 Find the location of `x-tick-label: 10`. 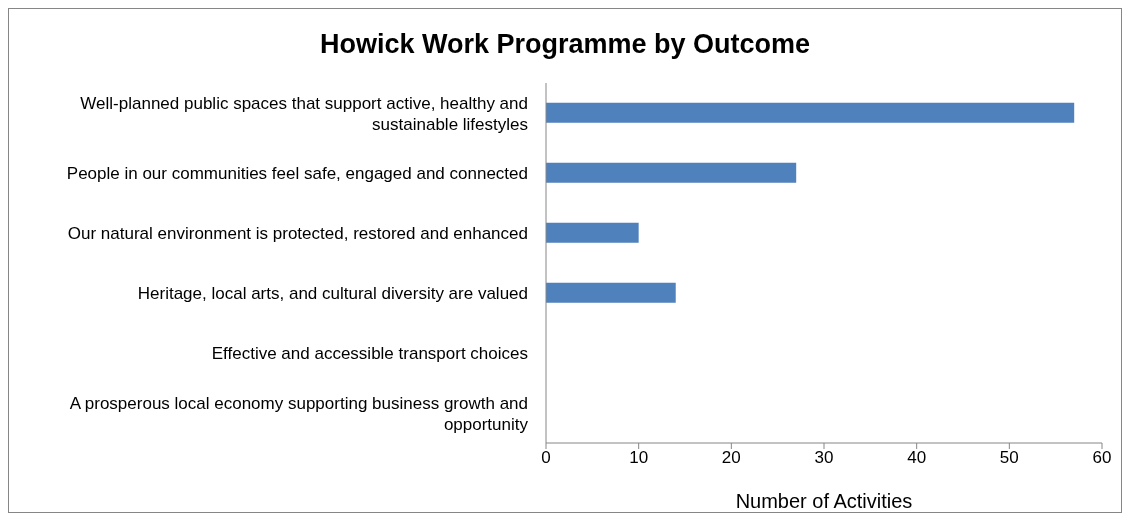

x-tick-label: 10 is located at coordinates (639, 458).